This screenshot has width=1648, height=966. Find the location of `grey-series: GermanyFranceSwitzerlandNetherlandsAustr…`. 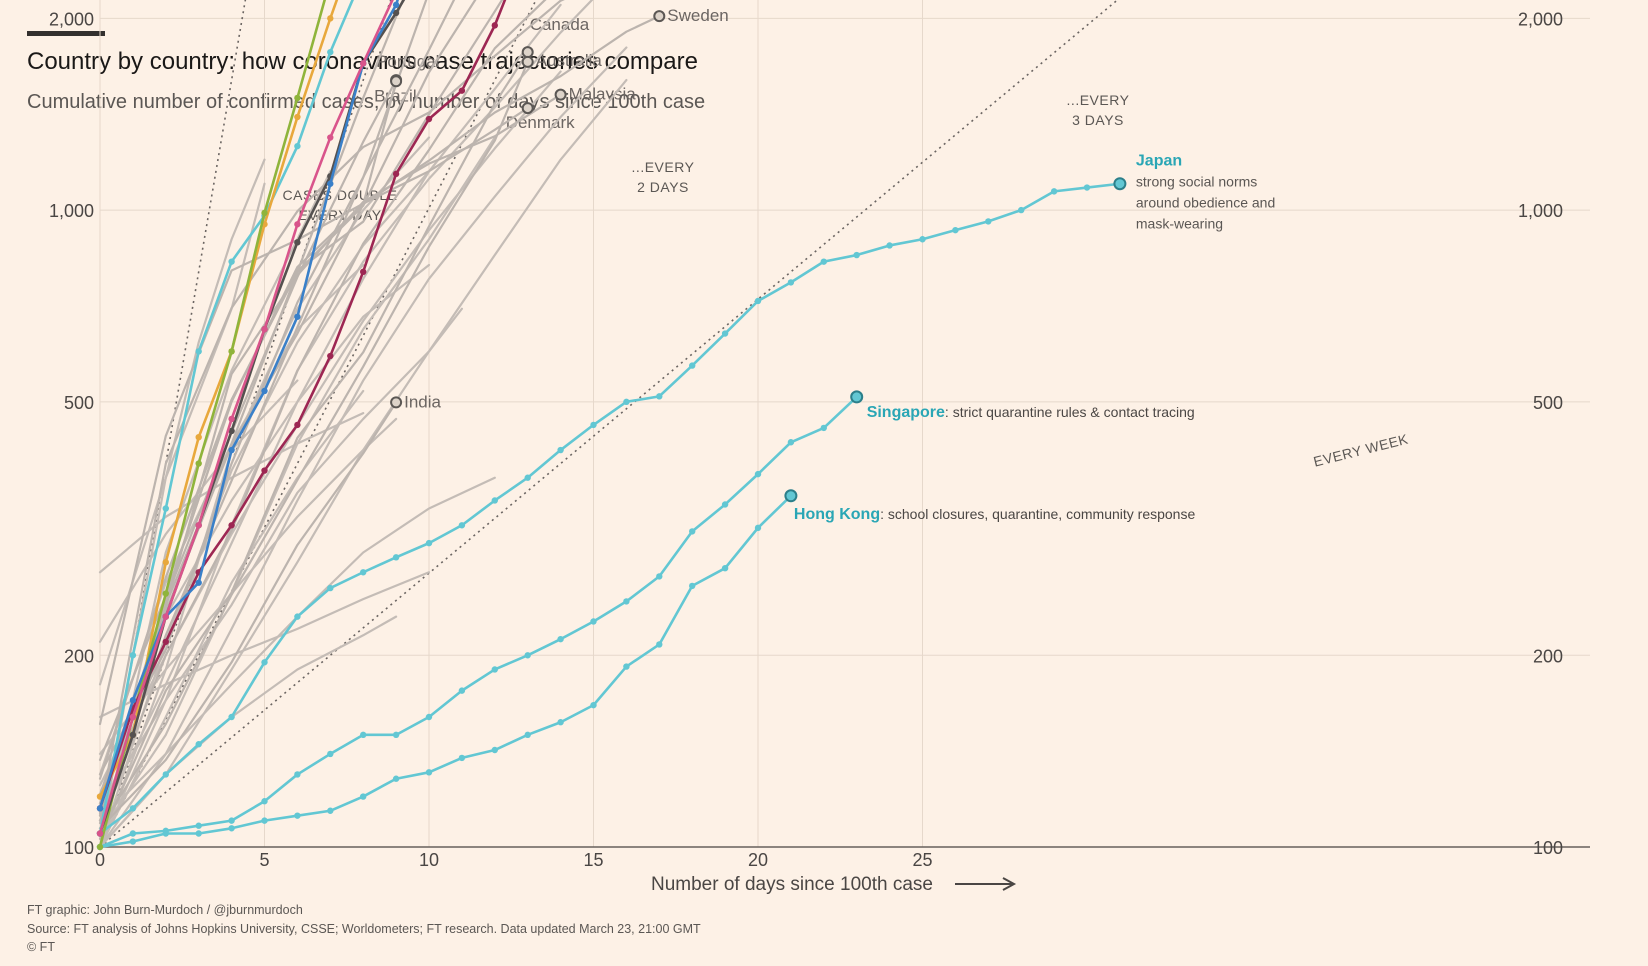

grey-series: GermanyFranceSwitzerlandNetherlandsAustr… is located at coordinates (551, 208).